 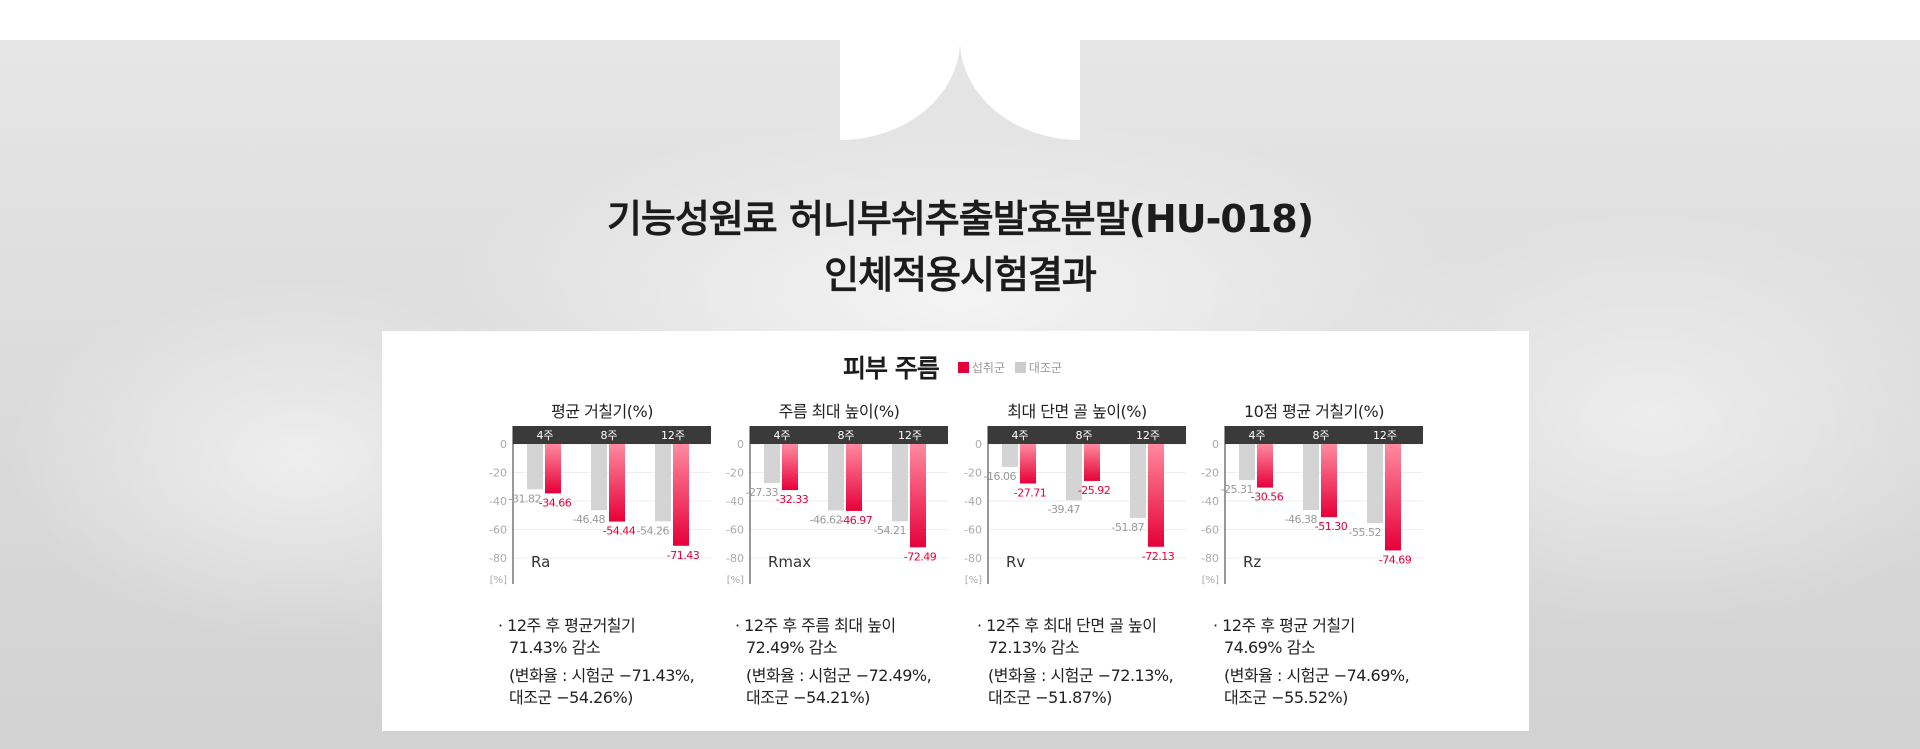 I want to click on data-label-treatment: -32.33, so click(x=792, y=499).